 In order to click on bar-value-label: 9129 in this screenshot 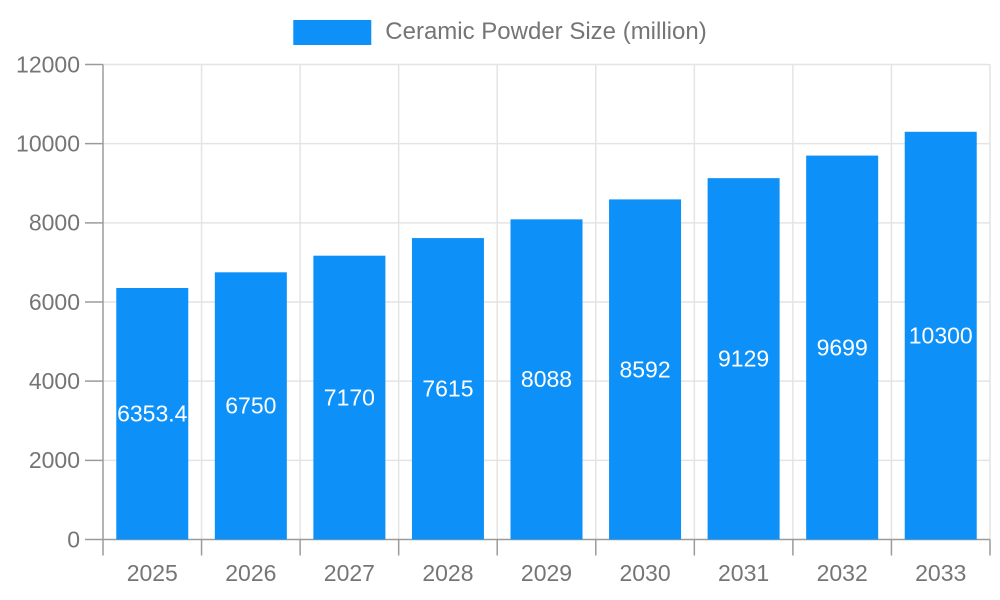, I will do `click(743, 359)`.